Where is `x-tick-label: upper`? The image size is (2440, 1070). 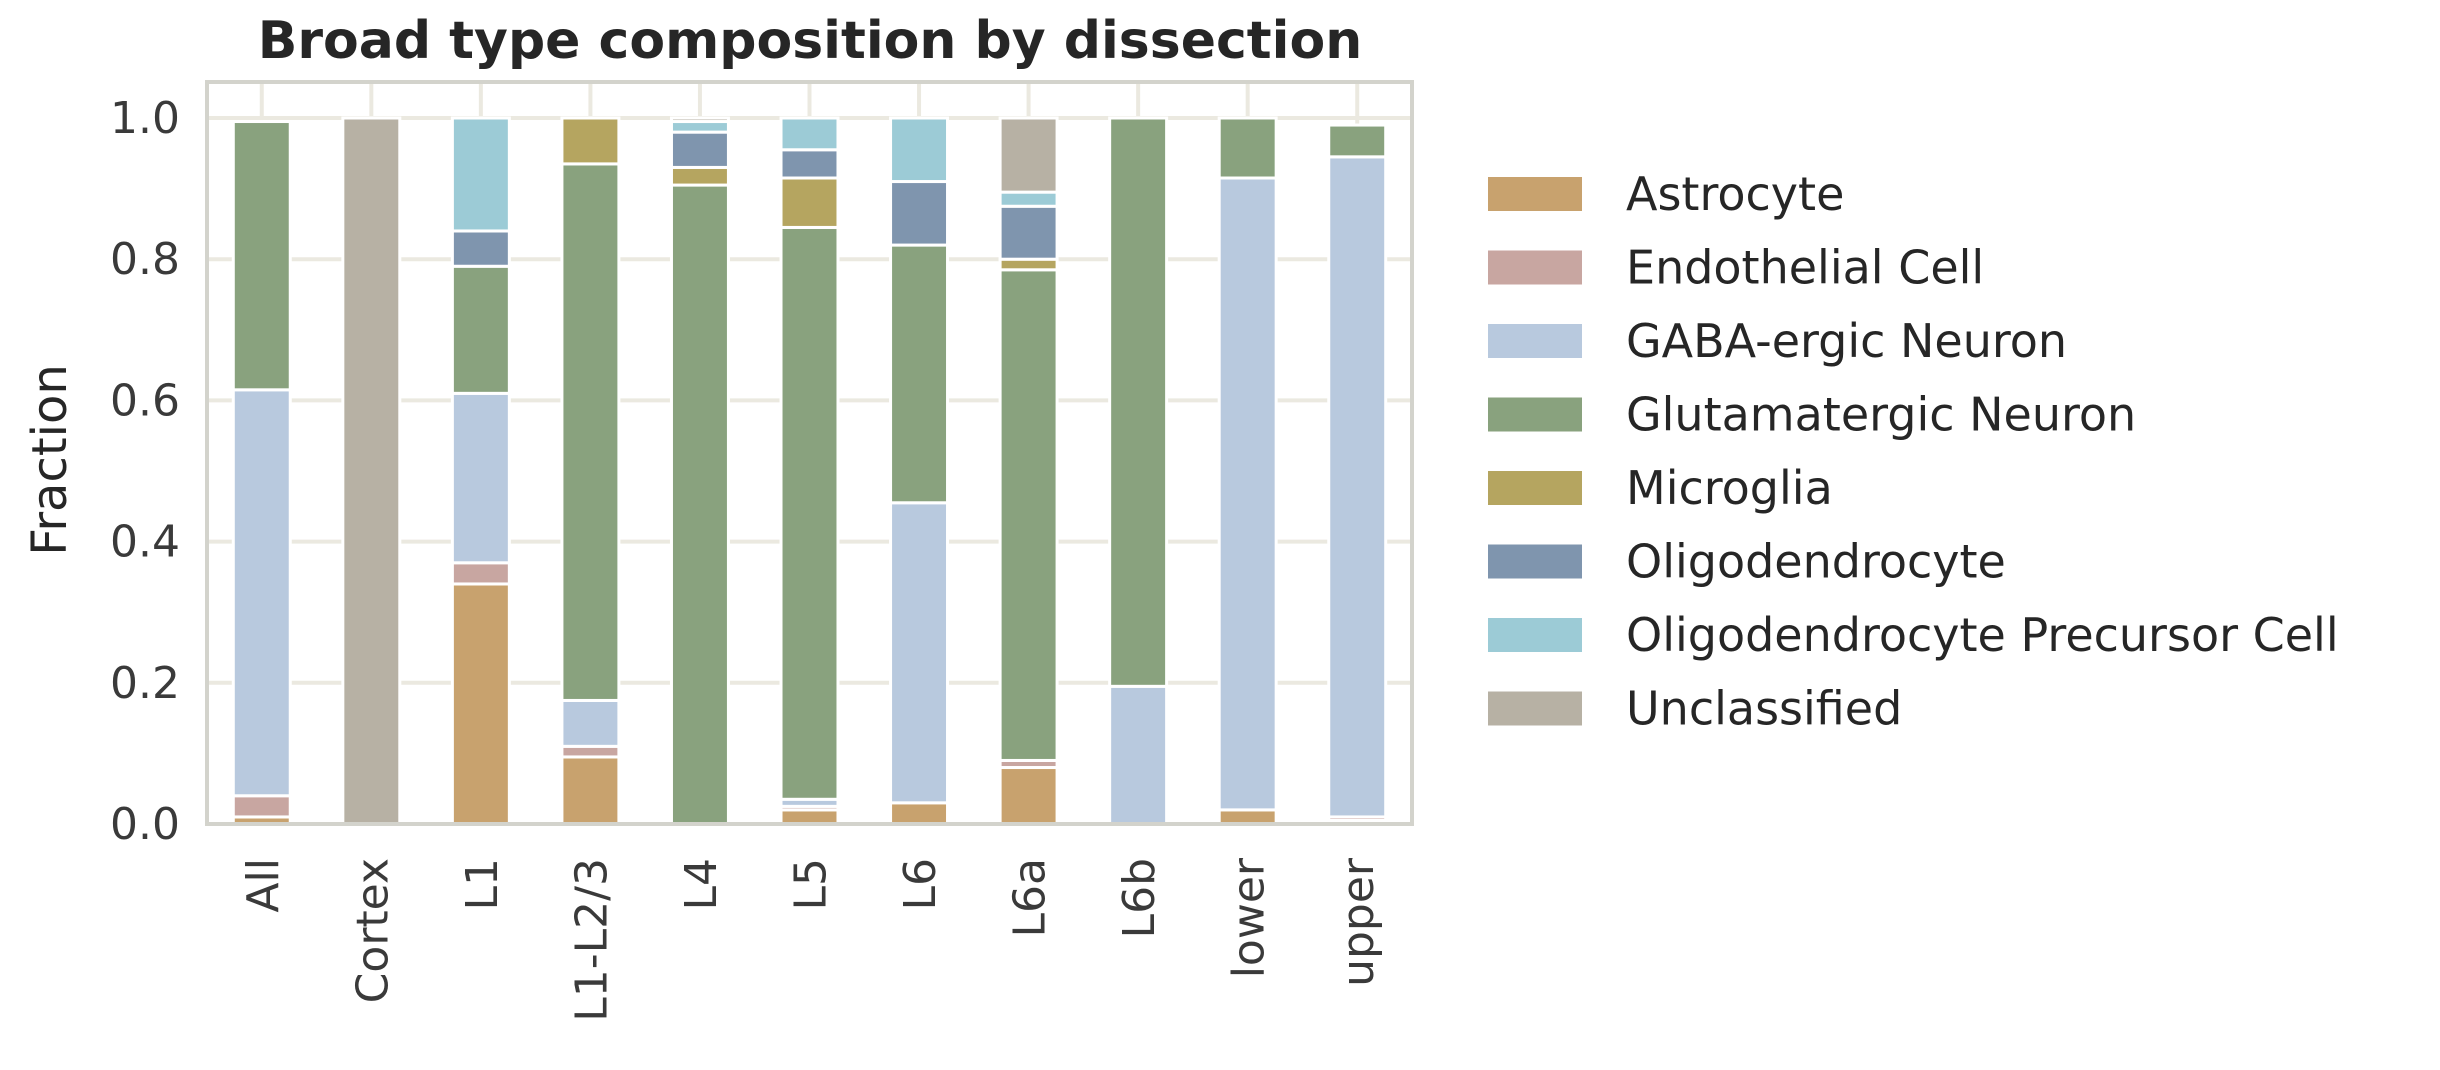 x-tick-label: upper is located at coordinates (1358, 922).